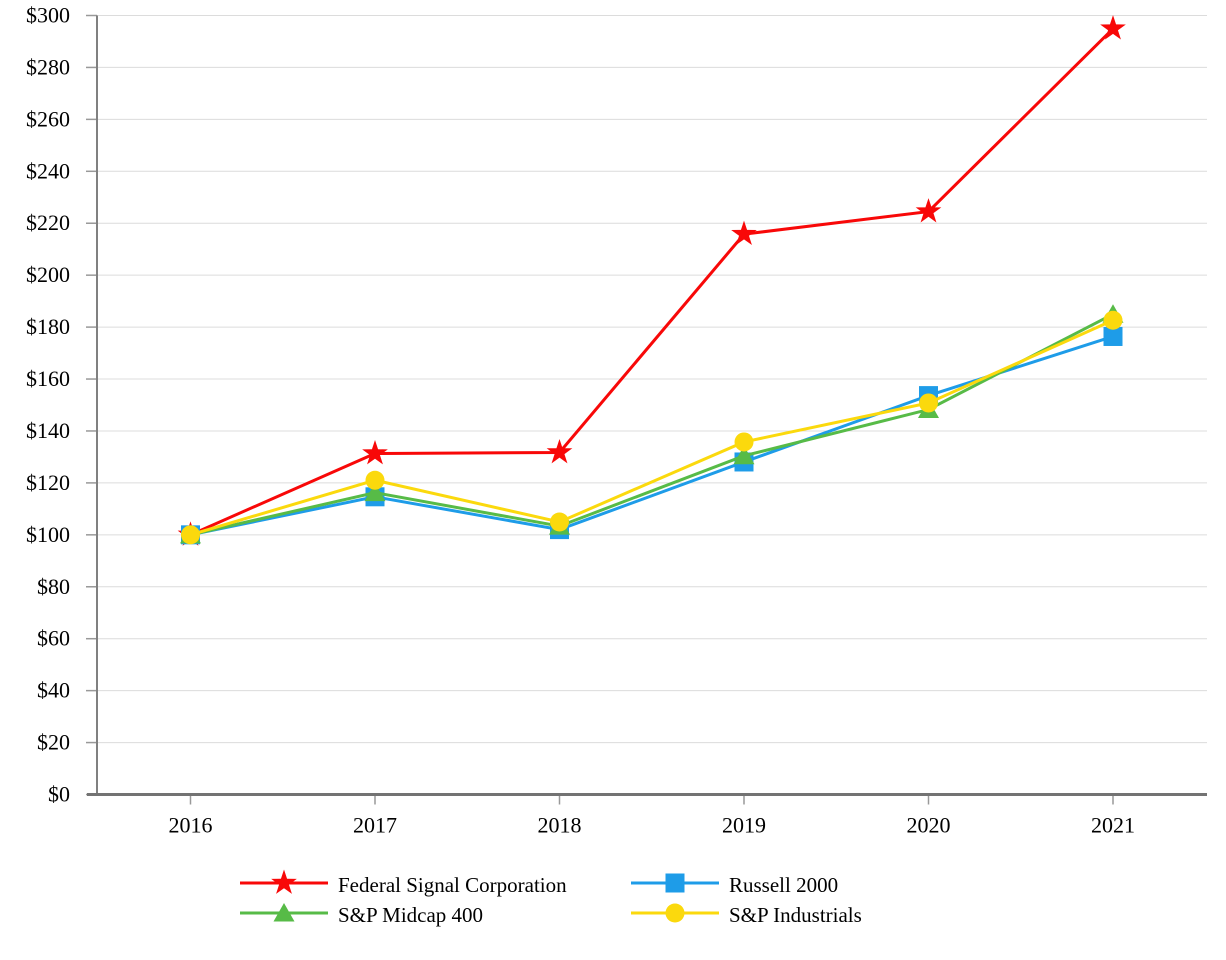  Describe the element at coordinates (59, 794) in the screenshot. I see `y-tick-label: $0` at that location.